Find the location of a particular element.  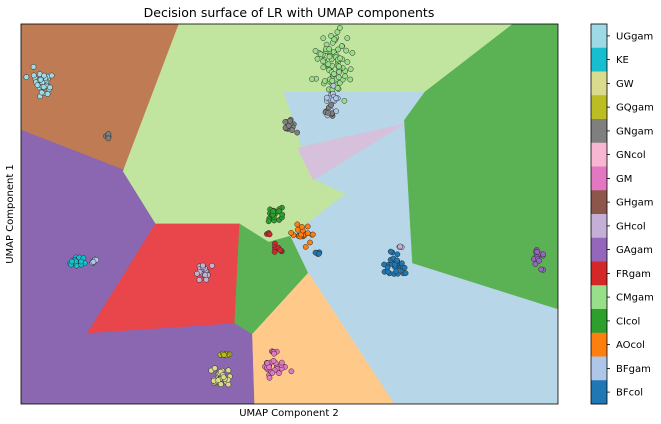

colorbar-swatch-gw is located at coordinates (599, 83).